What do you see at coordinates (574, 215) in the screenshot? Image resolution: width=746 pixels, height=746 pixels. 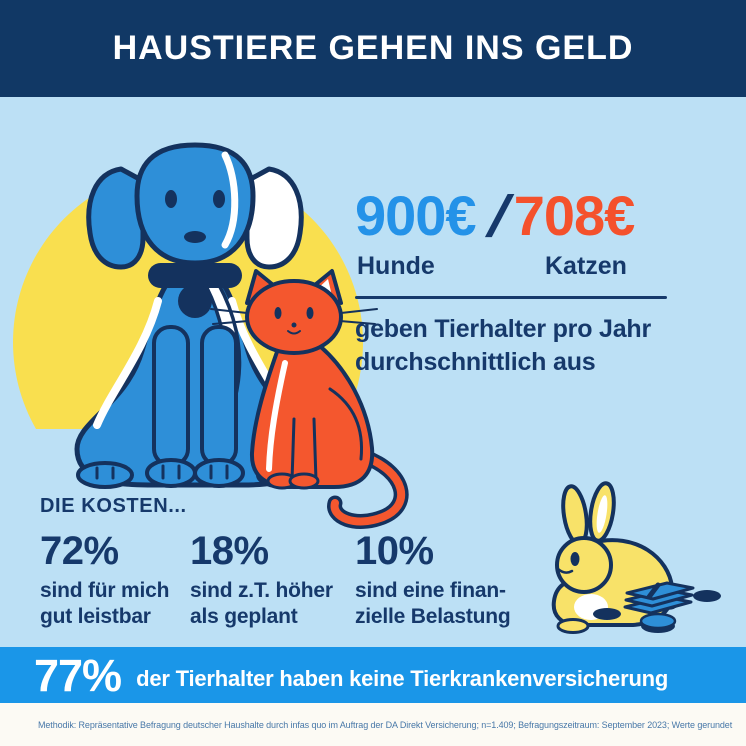 I see `cat-spending-value: 708€` at bounding box center [574, 215].